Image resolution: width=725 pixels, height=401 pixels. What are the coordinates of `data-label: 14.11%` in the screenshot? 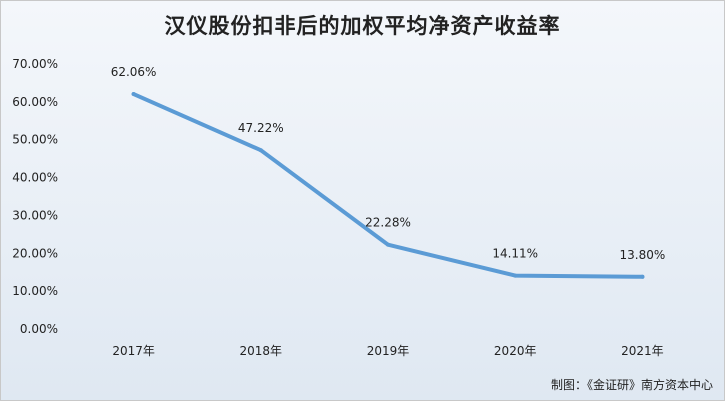 It's located at (515, 254).